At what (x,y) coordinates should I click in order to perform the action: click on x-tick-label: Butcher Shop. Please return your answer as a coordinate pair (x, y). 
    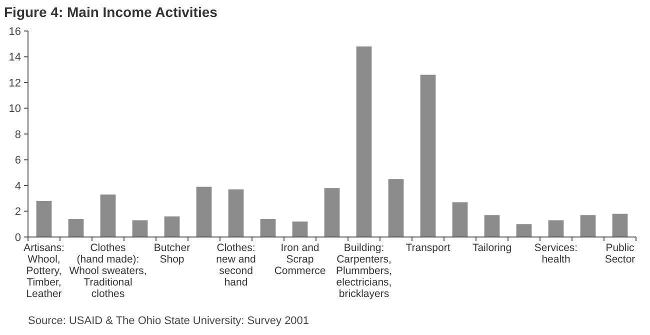
    Looking at the image, I should click on (172, 254).